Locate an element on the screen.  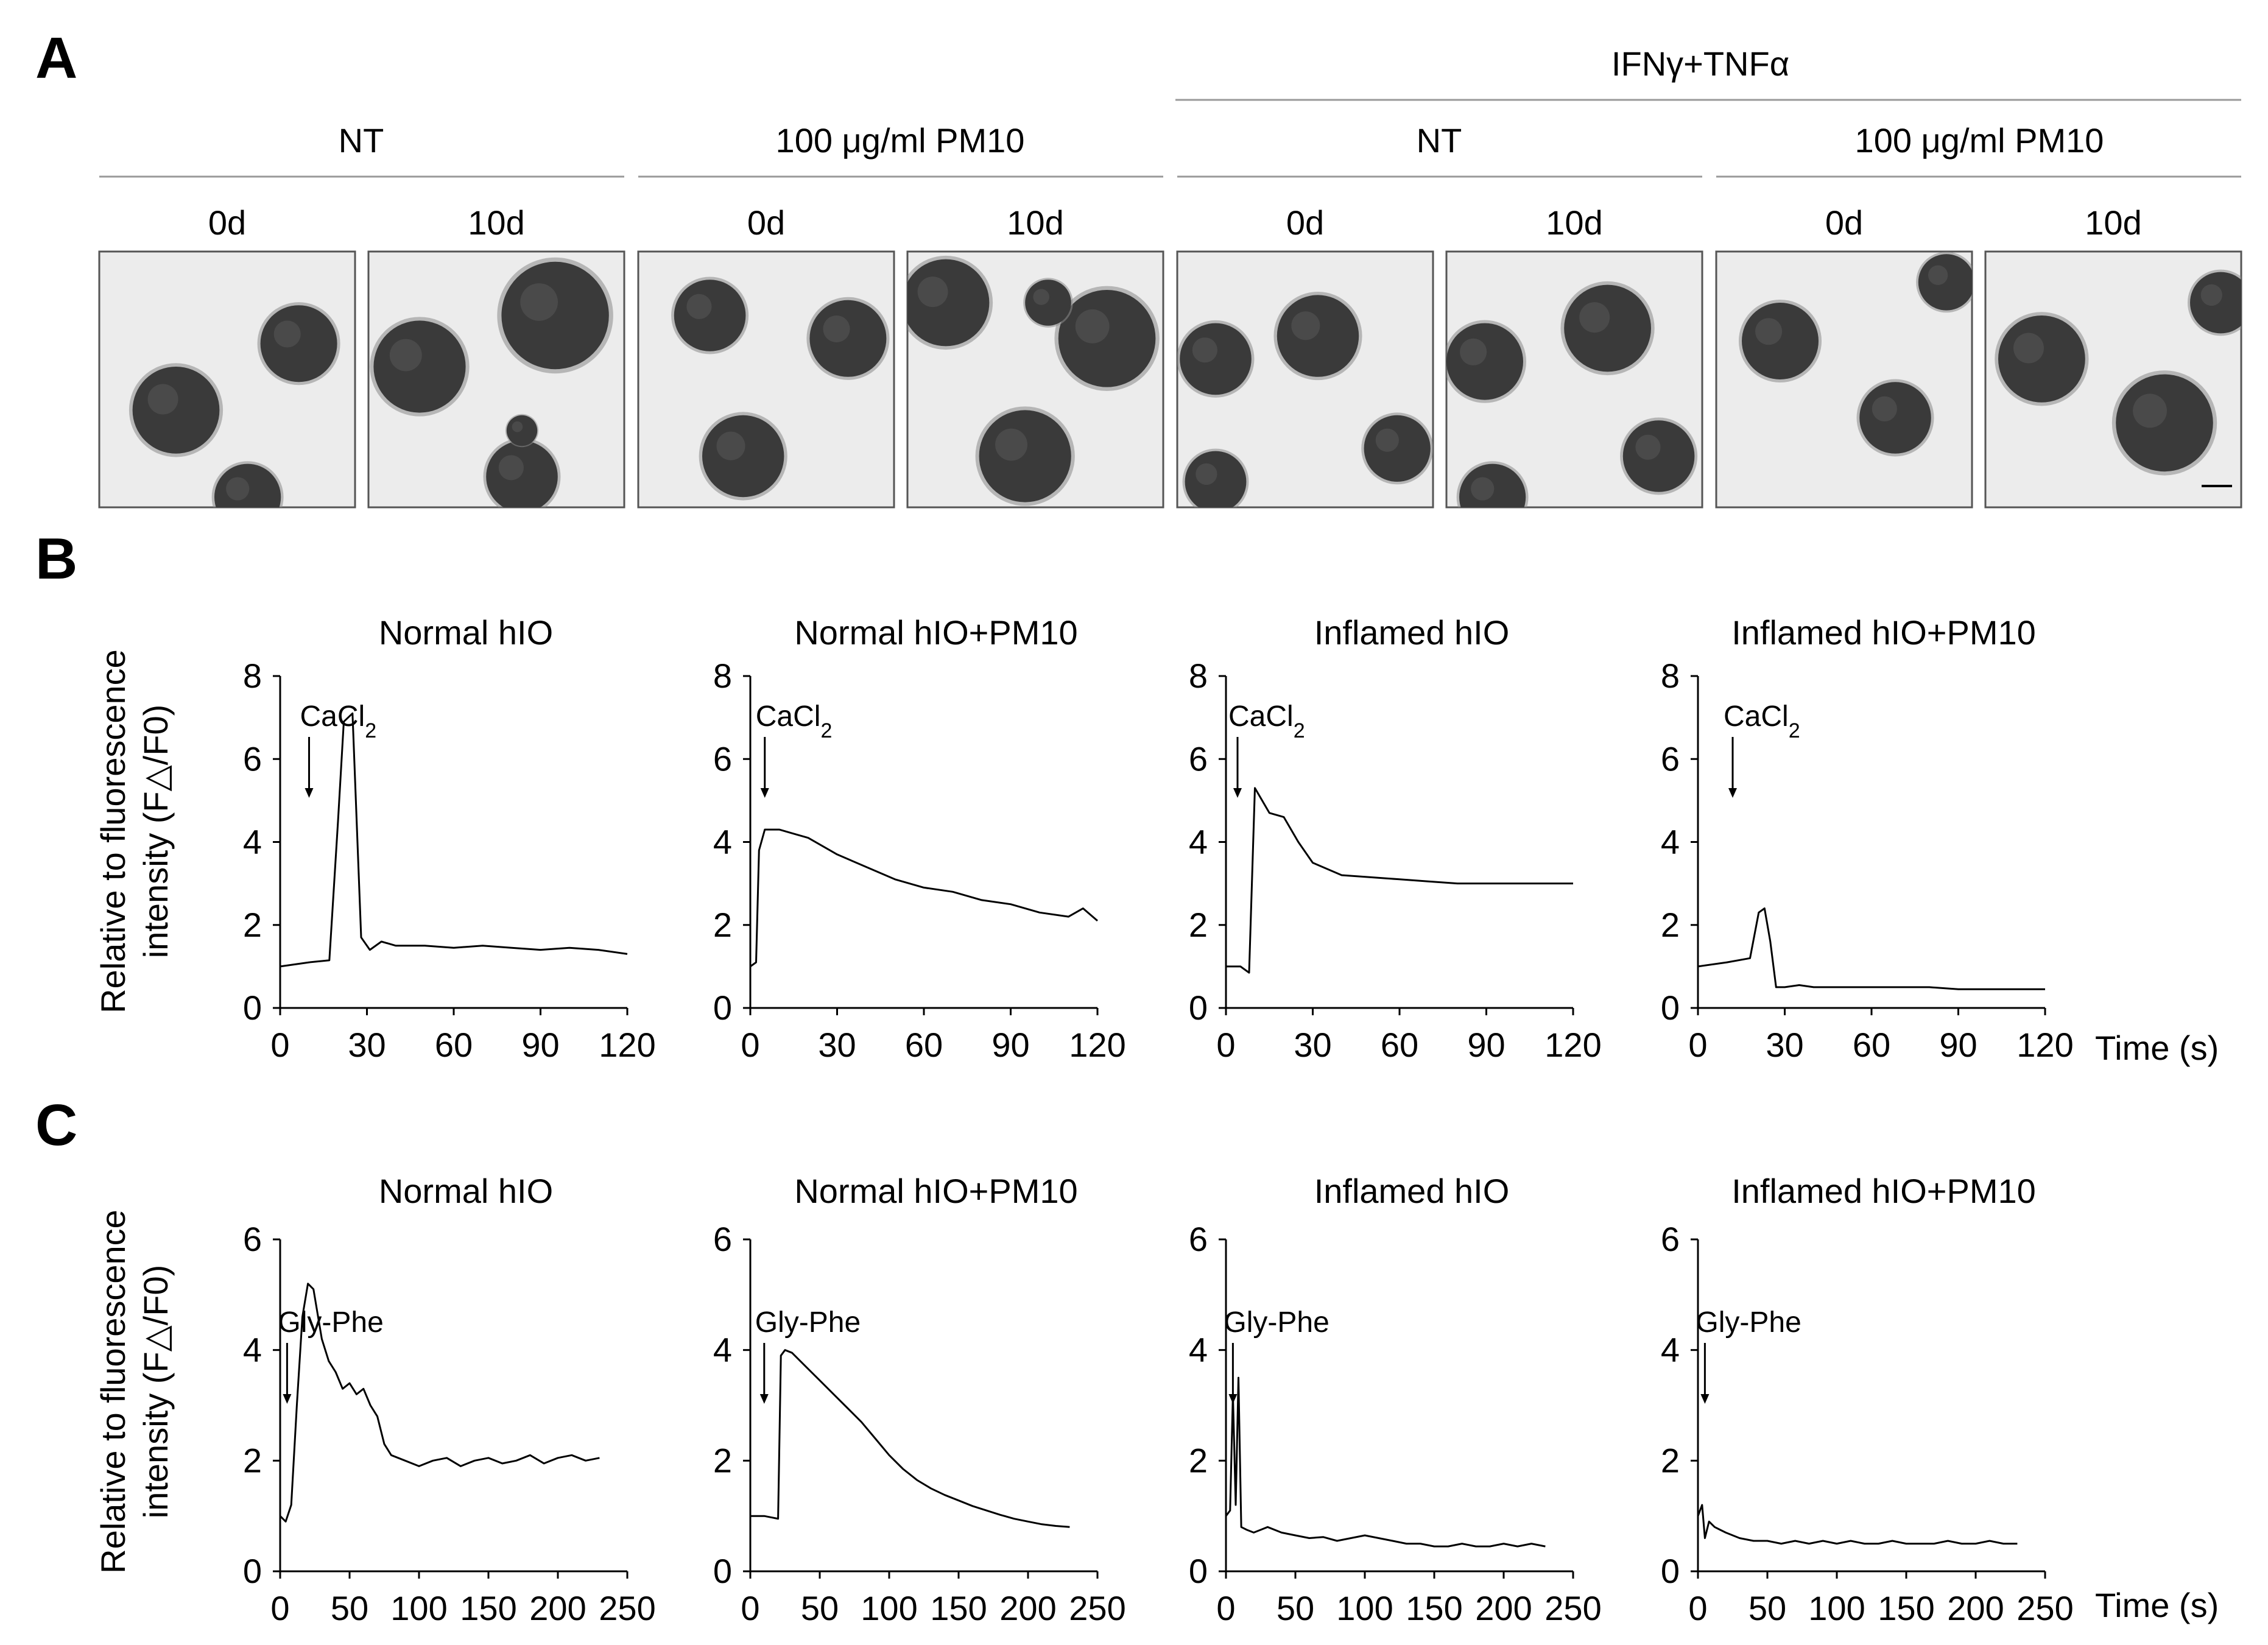
condition-label-3: NT is located at coordinates (1439, 140).